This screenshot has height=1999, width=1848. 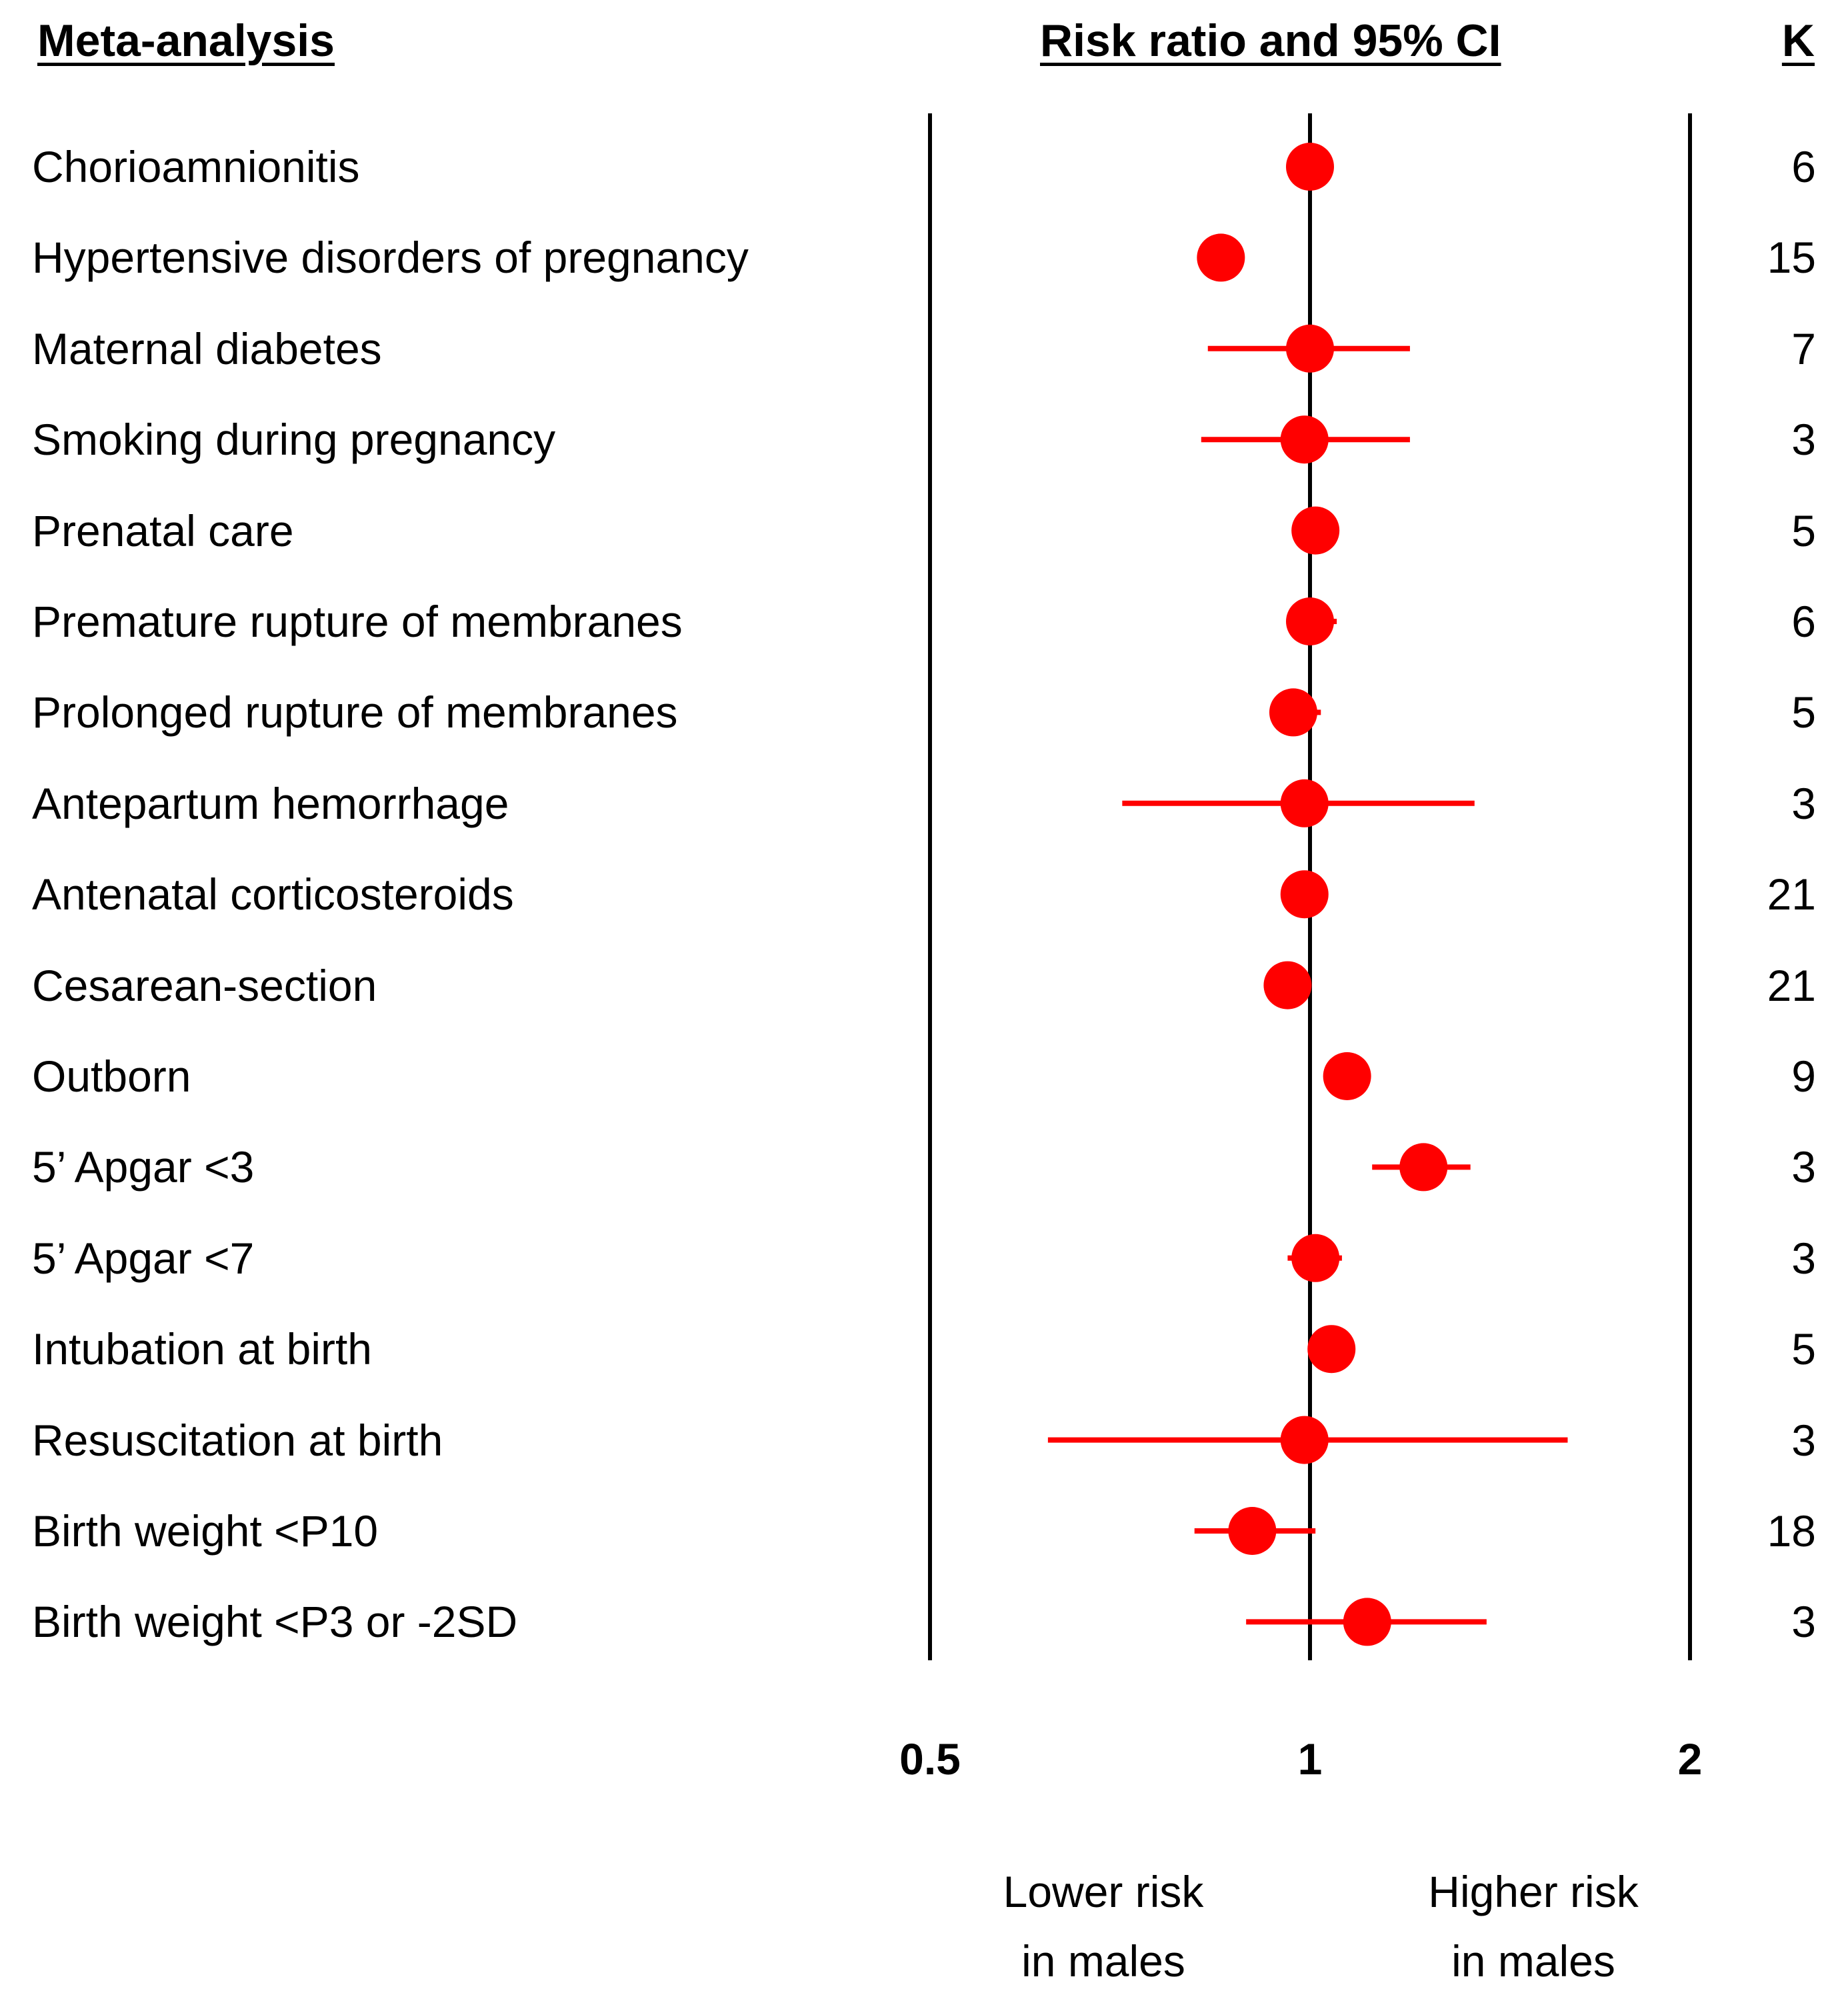 I want to click on row-label: Antenatal corticosteroids, so click(x=273, y=894).